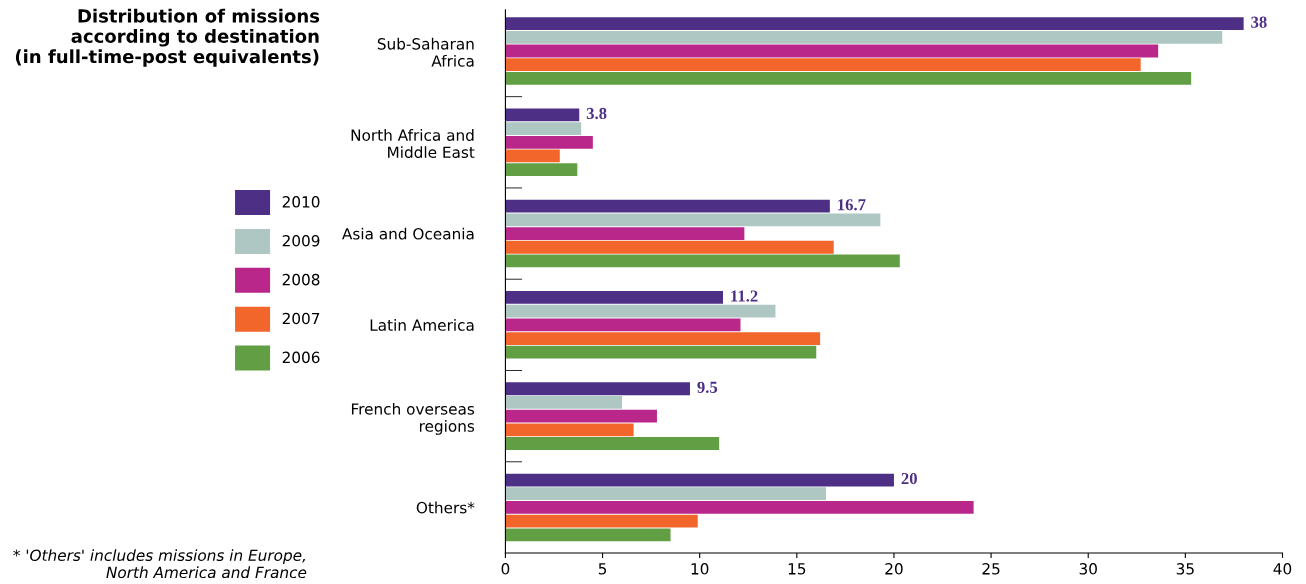 This screenshot has height=584, width=1306. What do you see at coordinates (991, 569) in the screenshot?
I see `x-tick-label: 25` at bounding box center [991, 569].